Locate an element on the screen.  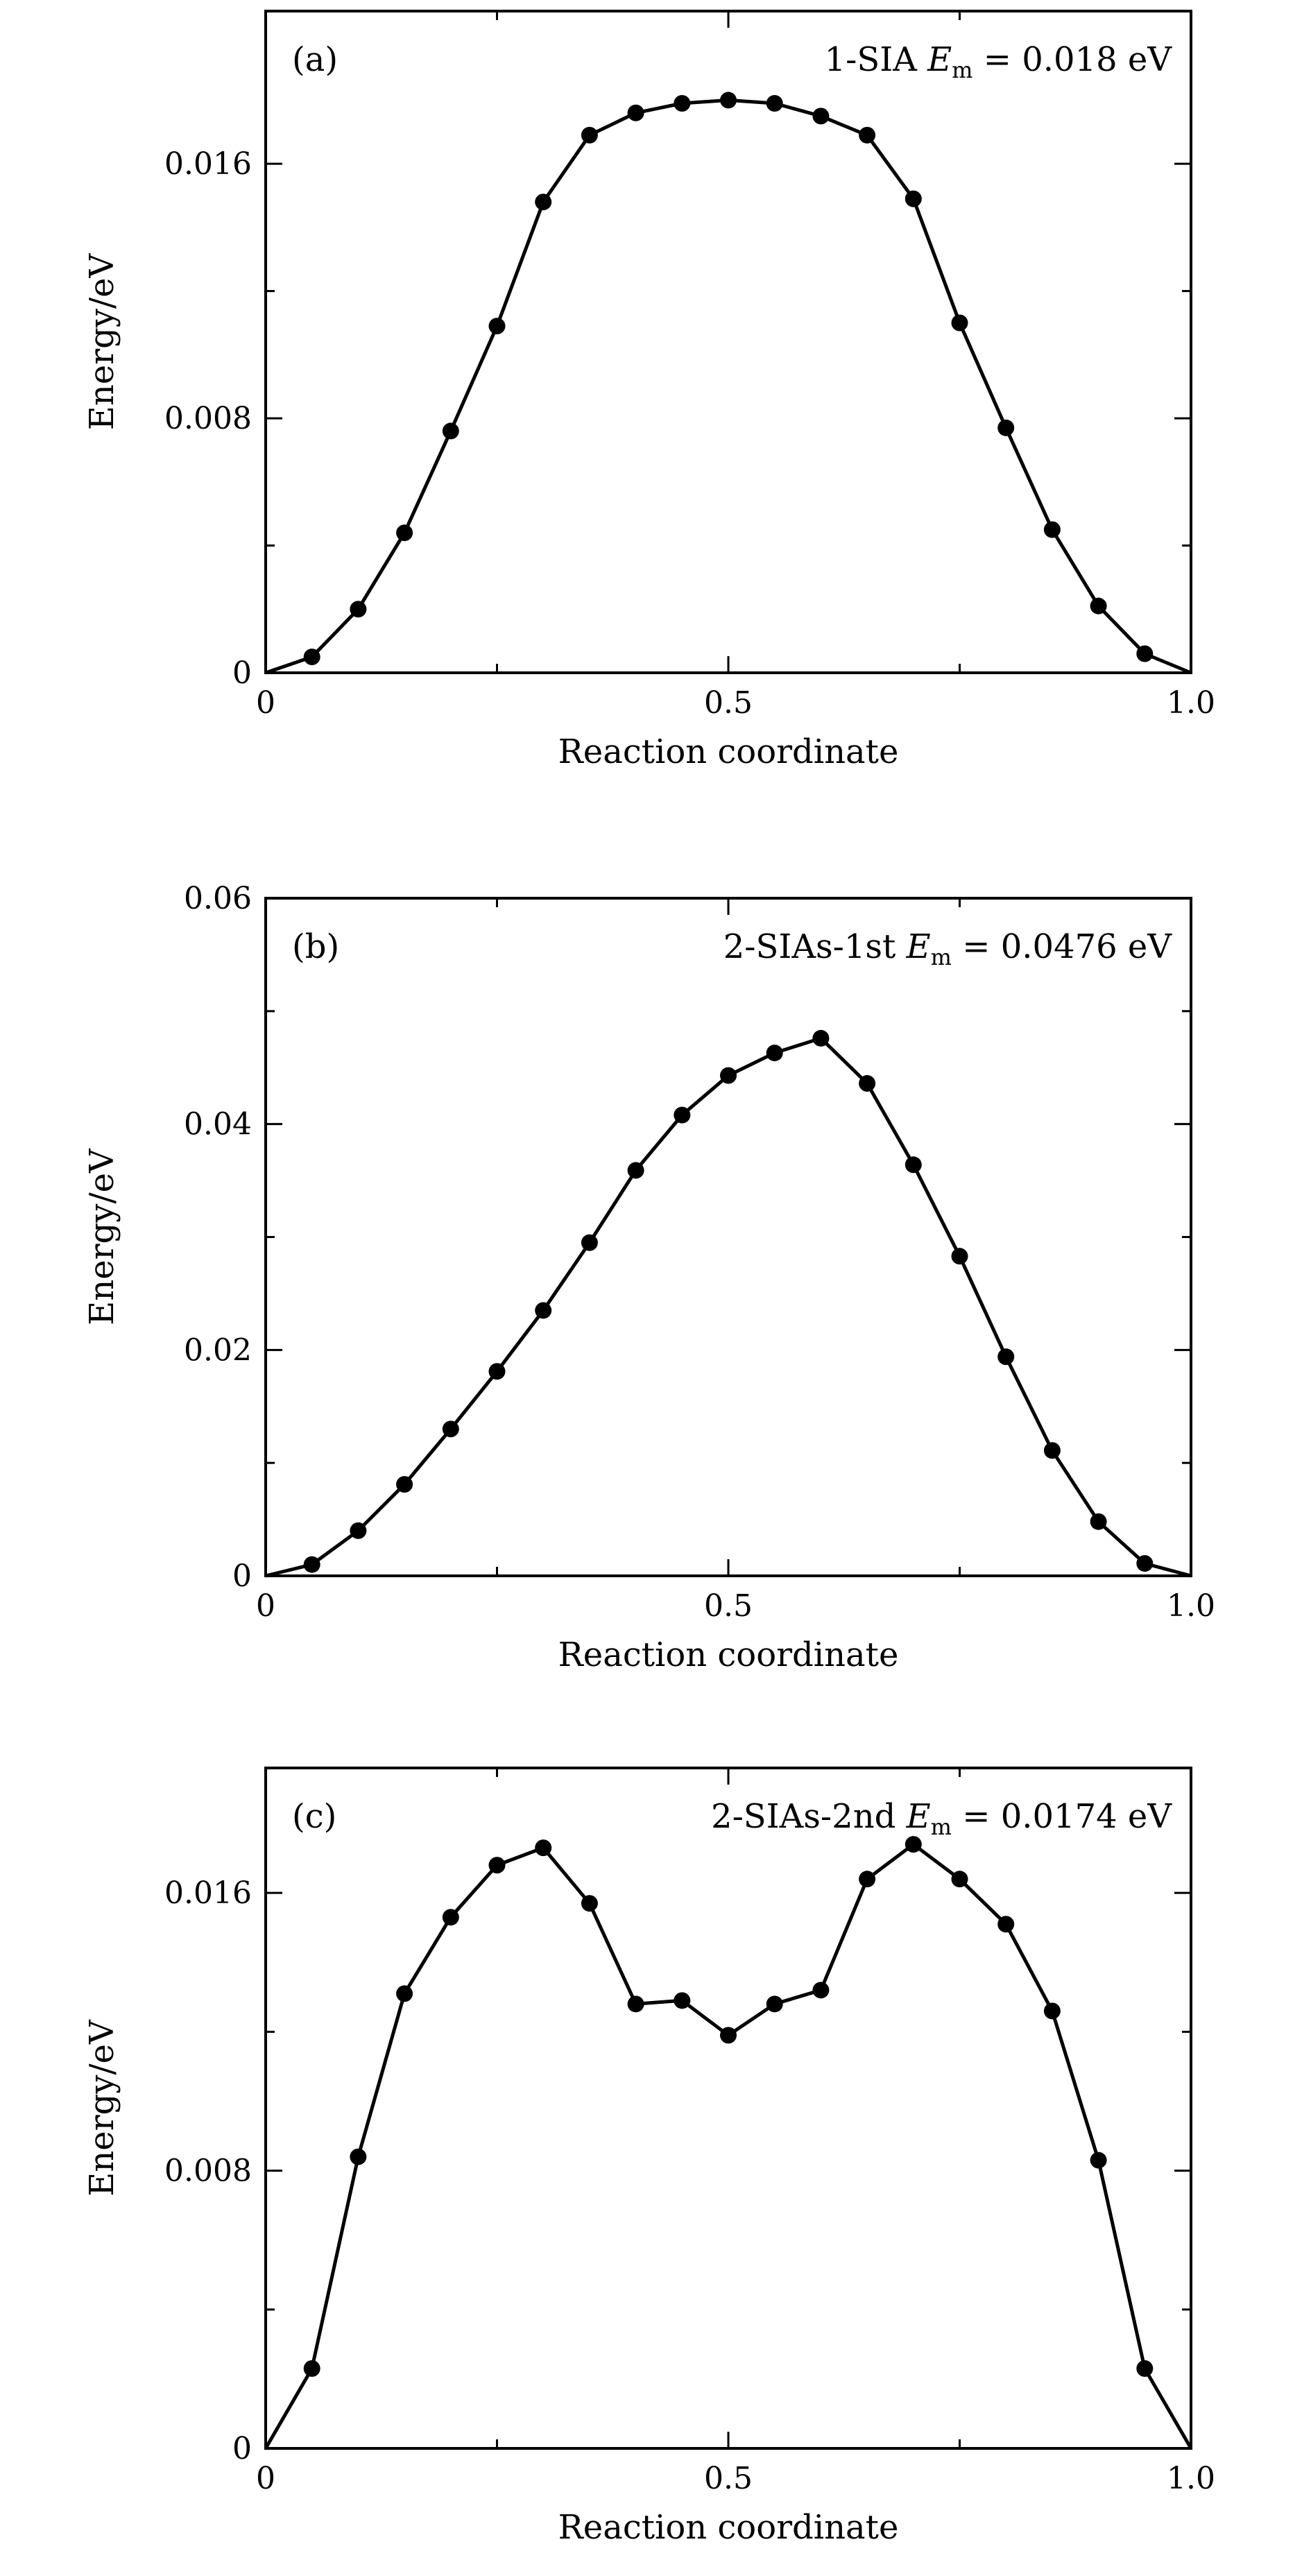
annotation-label: 2-SIAs-1st is located at coordinates (815, 946).